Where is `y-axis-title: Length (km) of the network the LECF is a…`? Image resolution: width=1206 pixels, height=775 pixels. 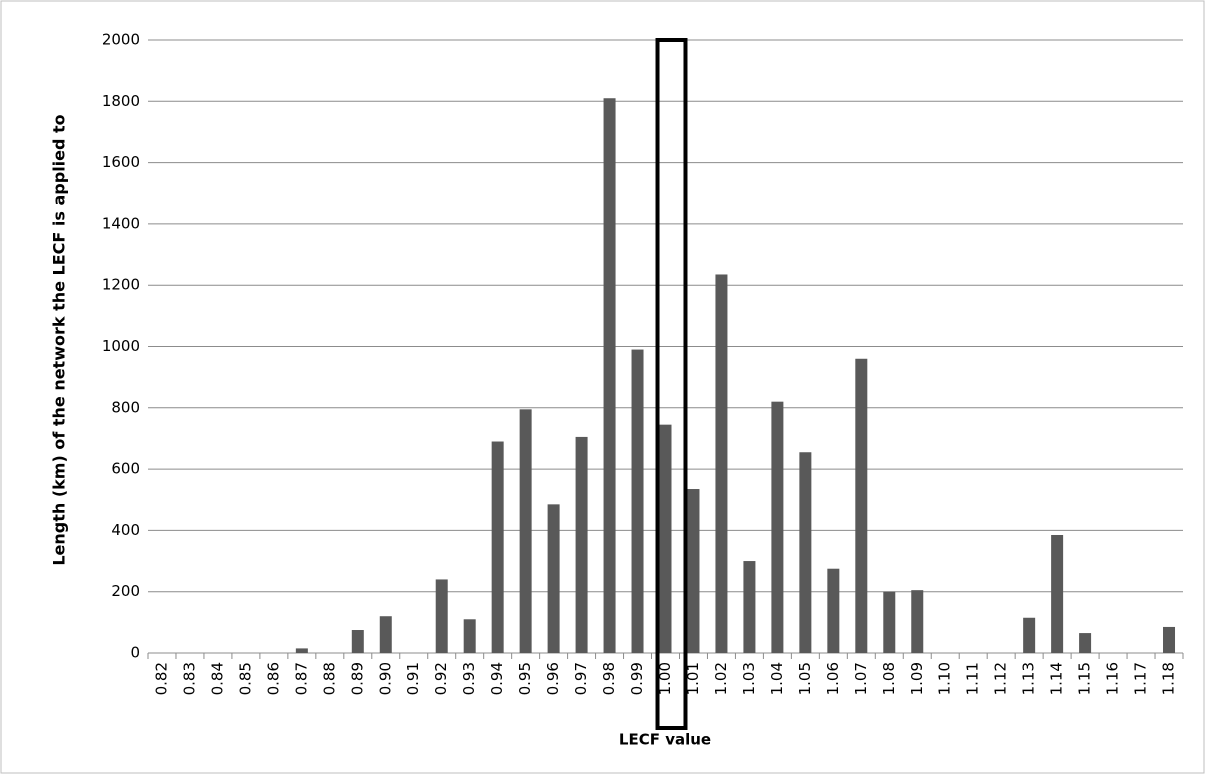
y-axis-title: Length (km) of the network the LECF is a… is located at coordinates (59, 339).